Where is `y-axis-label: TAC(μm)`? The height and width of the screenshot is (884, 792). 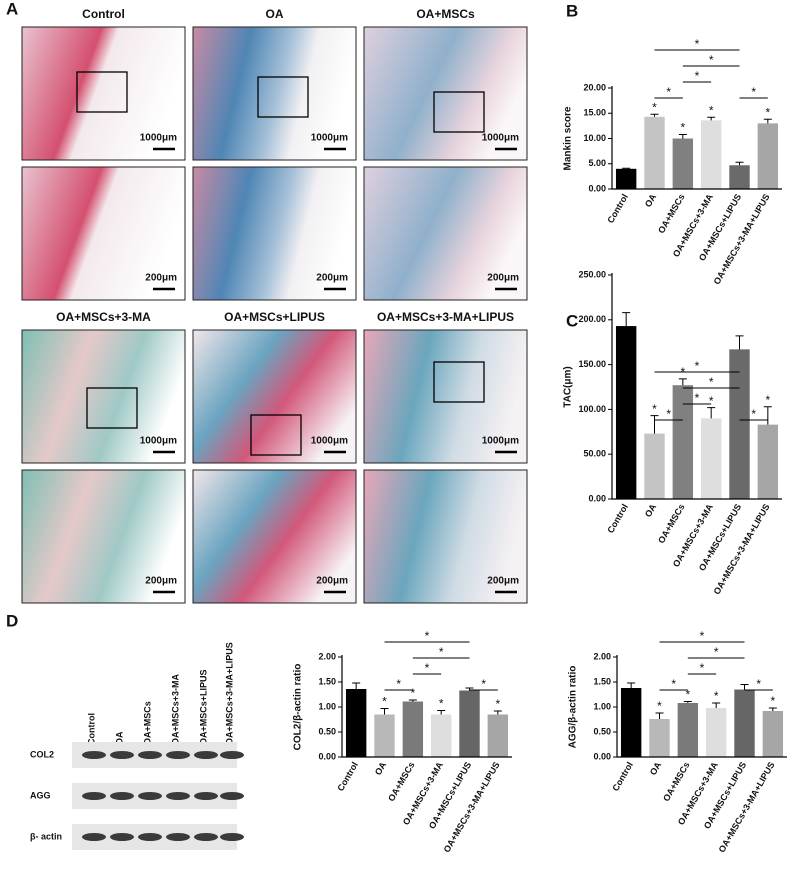 y-axis-label: TAC(μm) is located at coordinates (568, 386).